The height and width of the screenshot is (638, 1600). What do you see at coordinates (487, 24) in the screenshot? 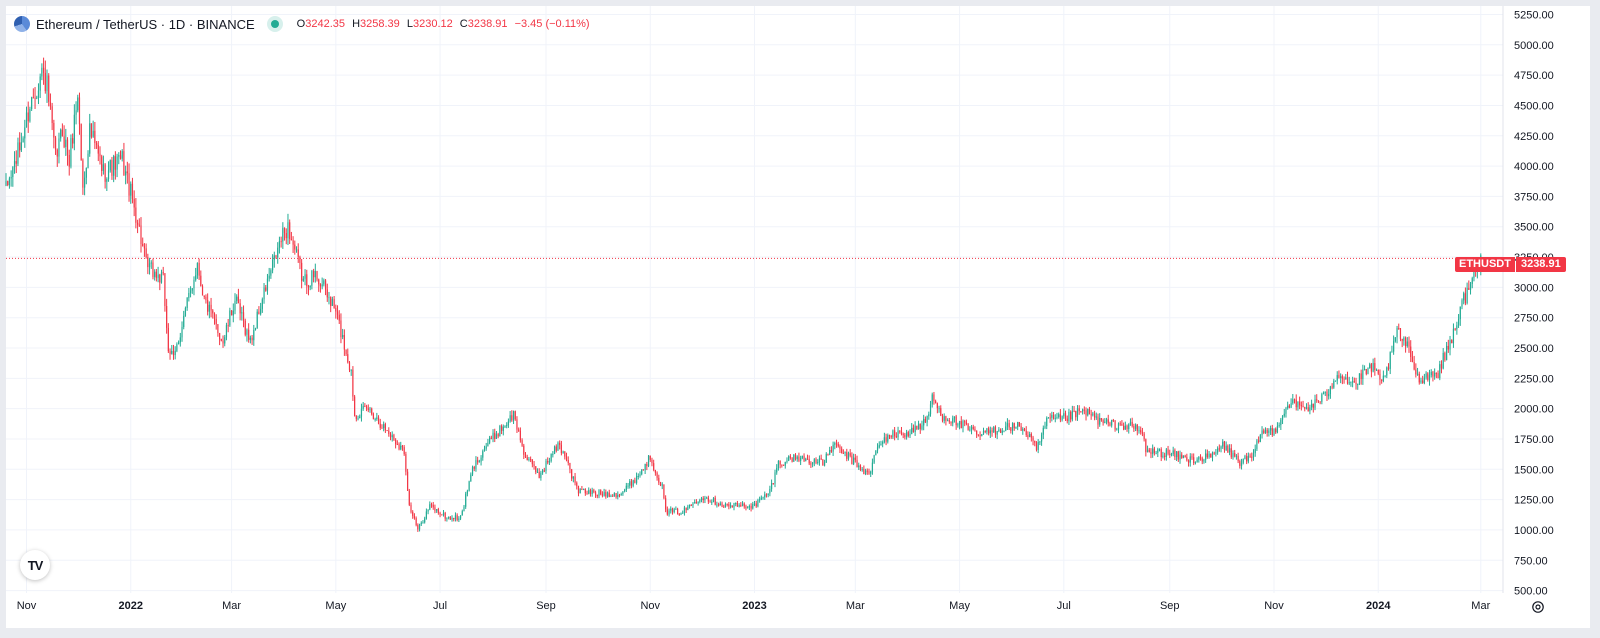
I see `close-value: 3238.91` at bounding box center [487, 24].